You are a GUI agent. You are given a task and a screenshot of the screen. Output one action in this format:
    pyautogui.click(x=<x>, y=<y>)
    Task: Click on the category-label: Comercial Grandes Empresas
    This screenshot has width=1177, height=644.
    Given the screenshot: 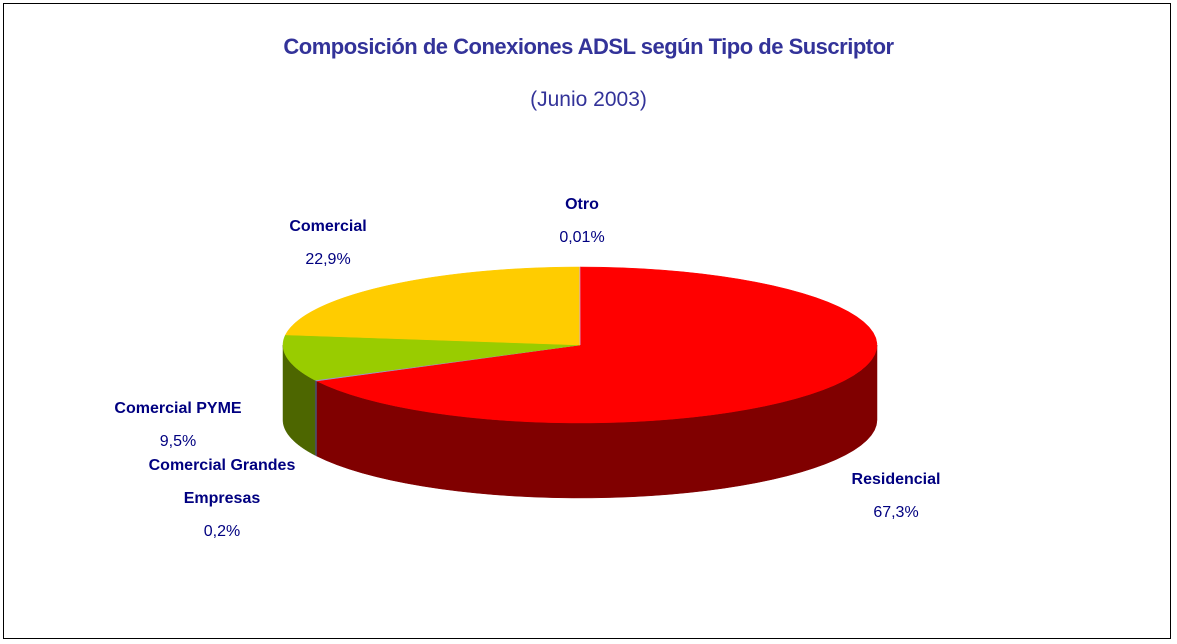 What is the action you would take?
    pyautogui.click(x=222, y=482)
    